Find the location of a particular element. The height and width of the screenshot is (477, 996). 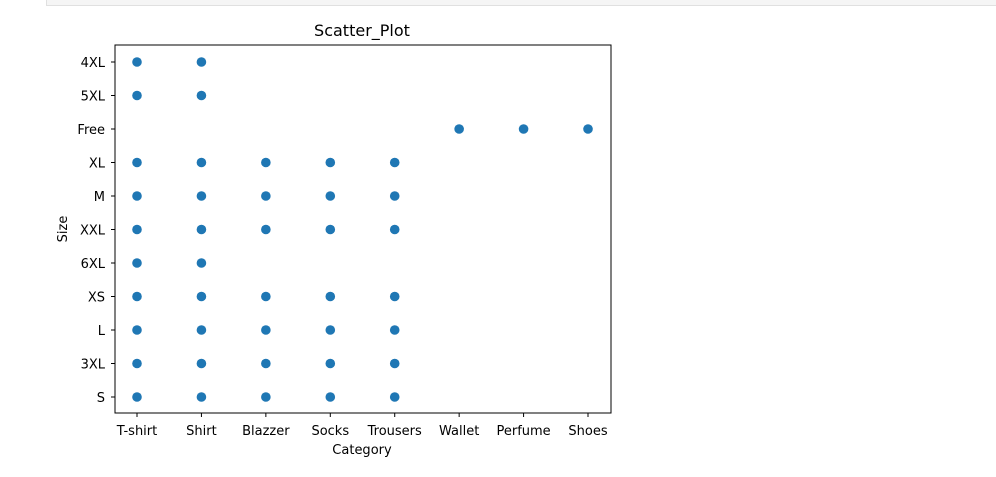

y-tick-label: 4XL is located at coordinates (93, 63).